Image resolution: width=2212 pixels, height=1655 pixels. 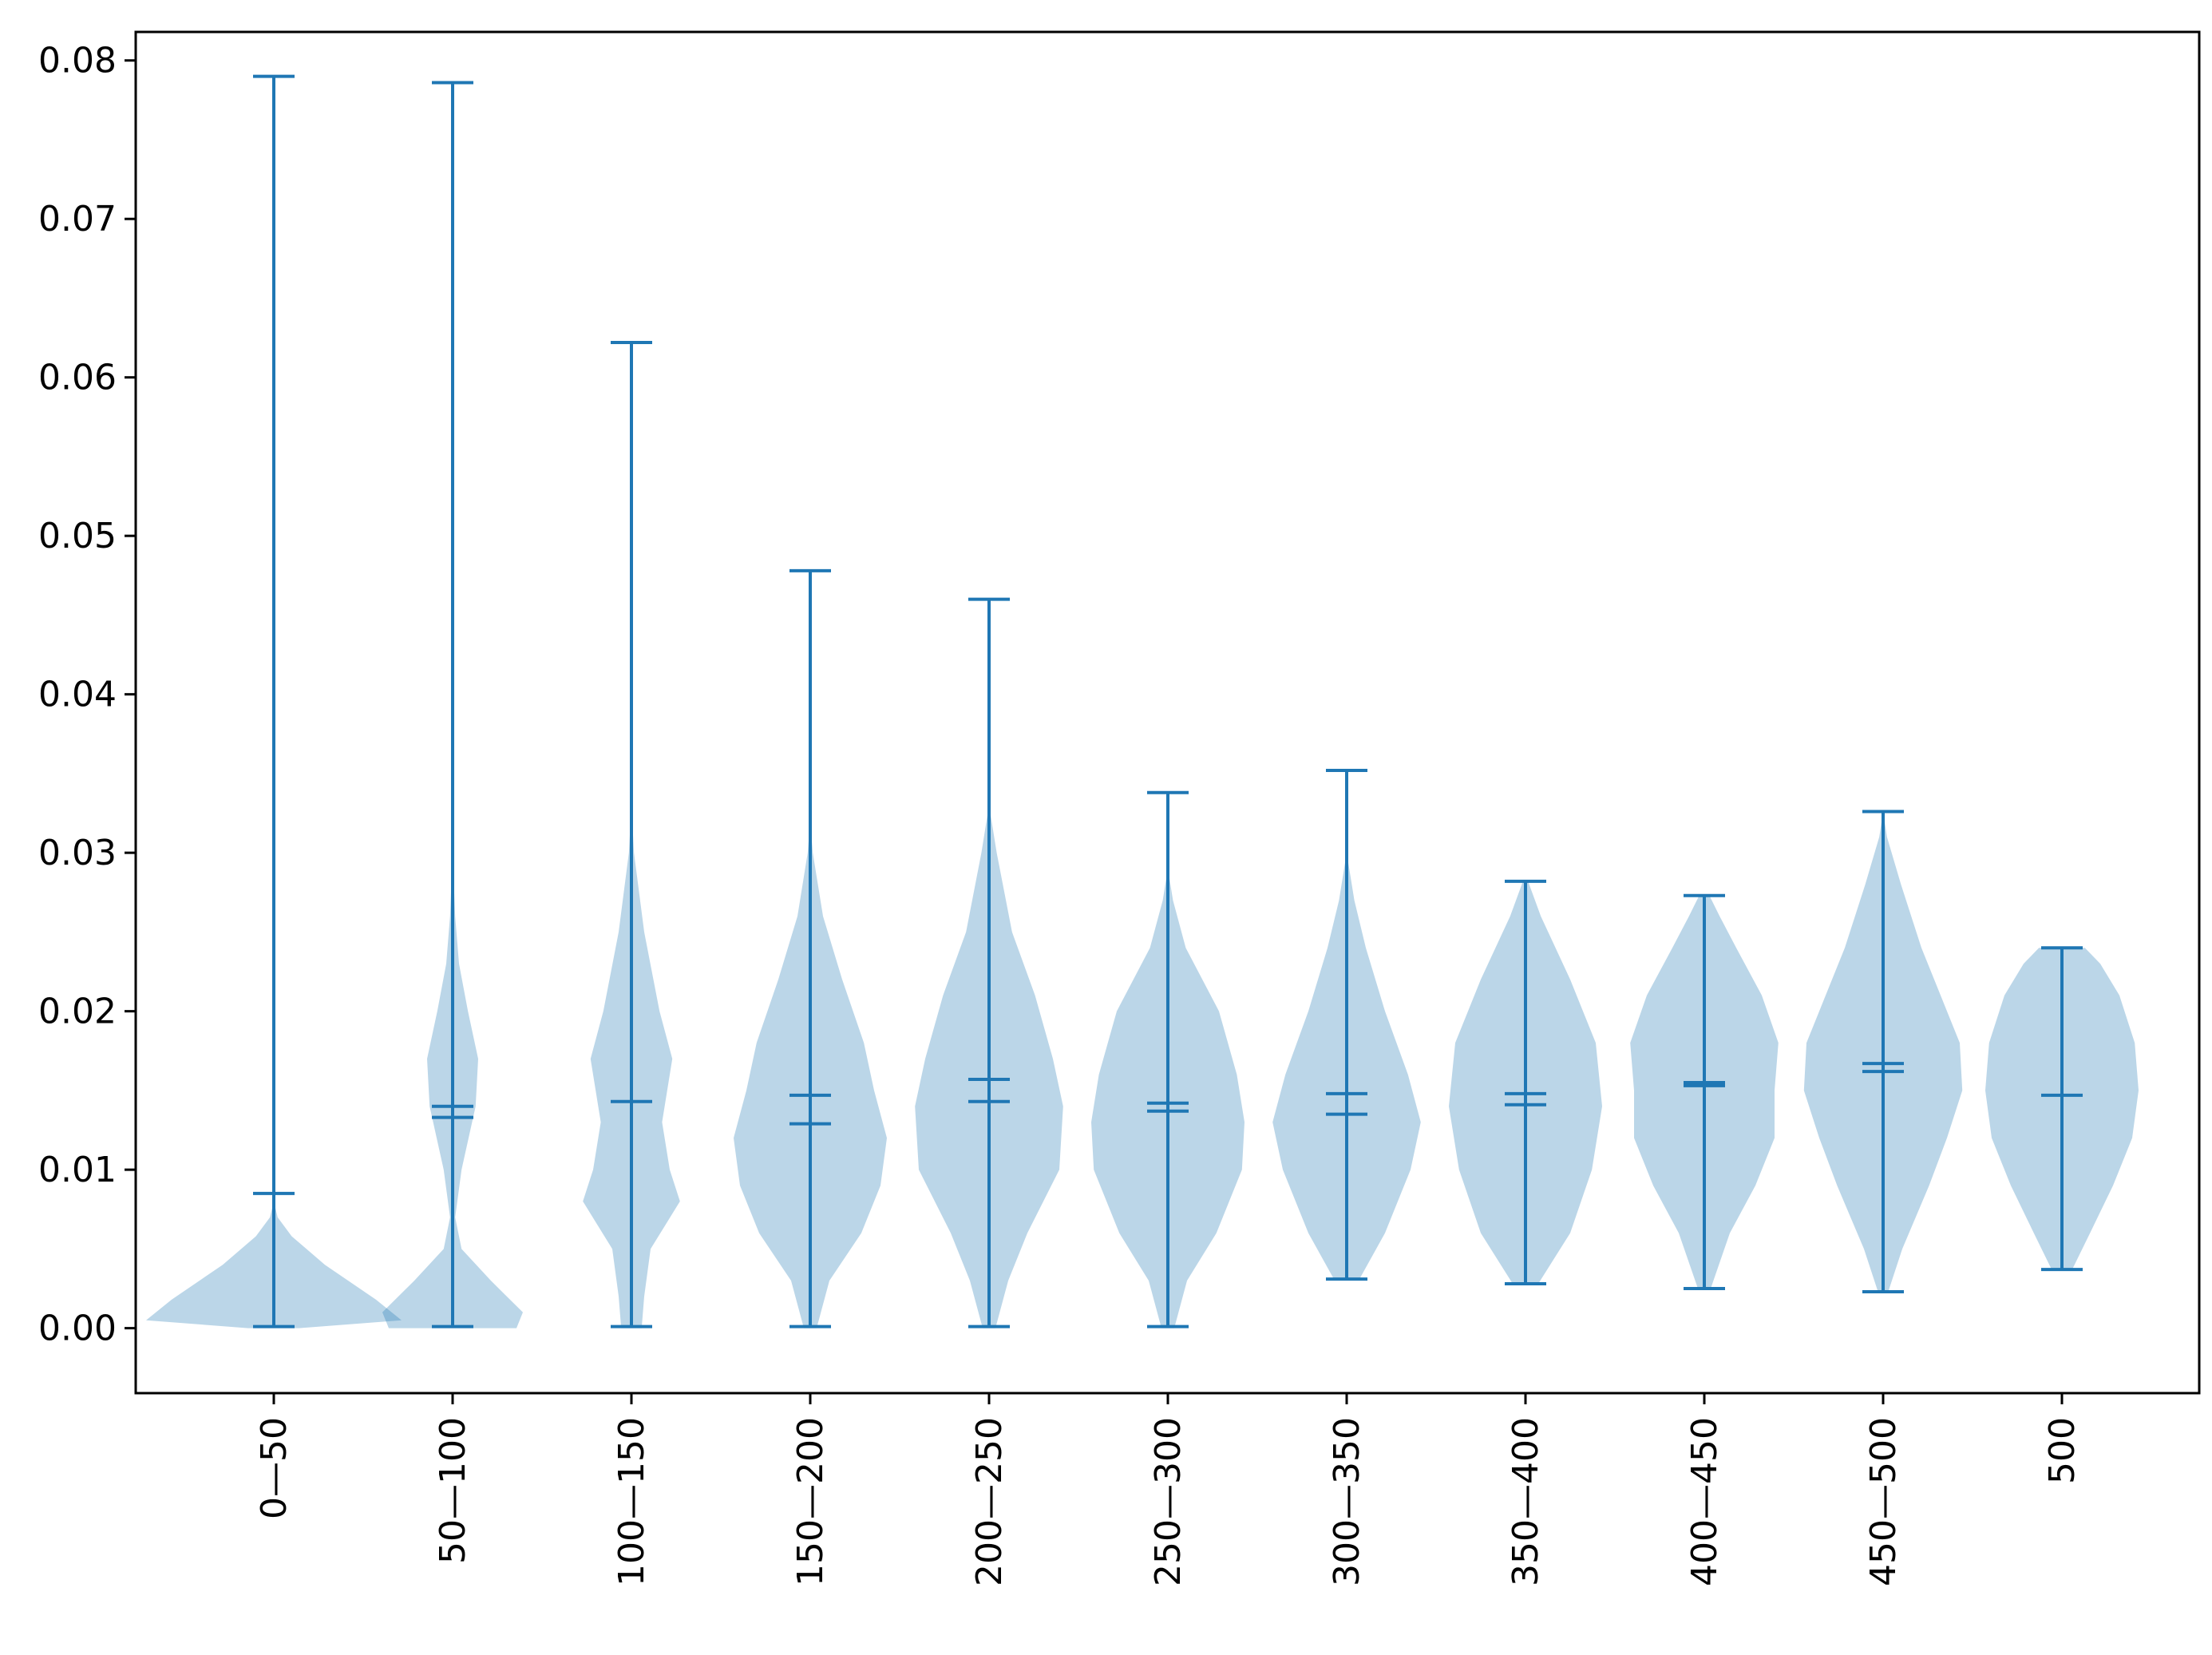 I want to click on y-tick-label: 0.03, so click(x=77, y=853).